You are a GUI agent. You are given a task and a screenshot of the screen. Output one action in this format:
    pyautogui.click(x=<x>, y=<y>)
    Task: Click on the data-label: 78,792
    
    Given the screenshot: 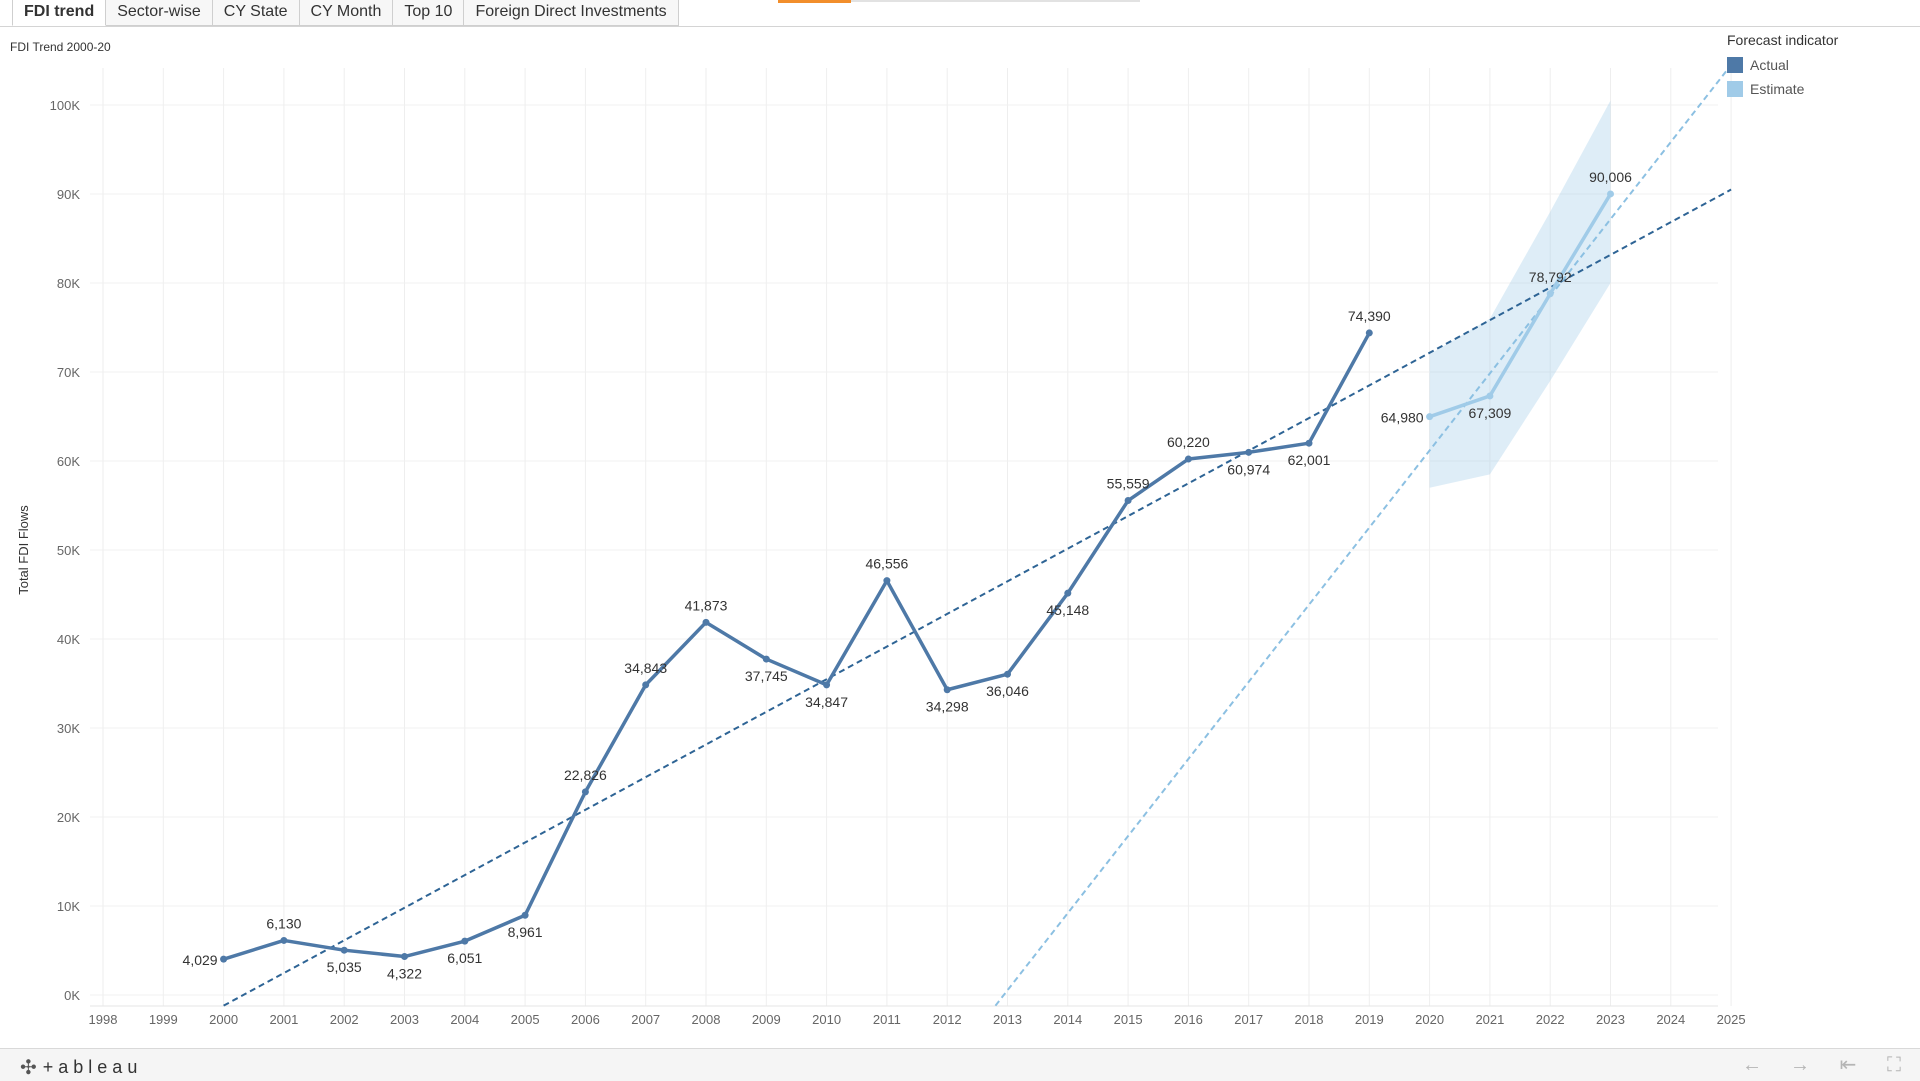 What is the action you would take?
    pyautogui.click(x=1550, y=277)
    